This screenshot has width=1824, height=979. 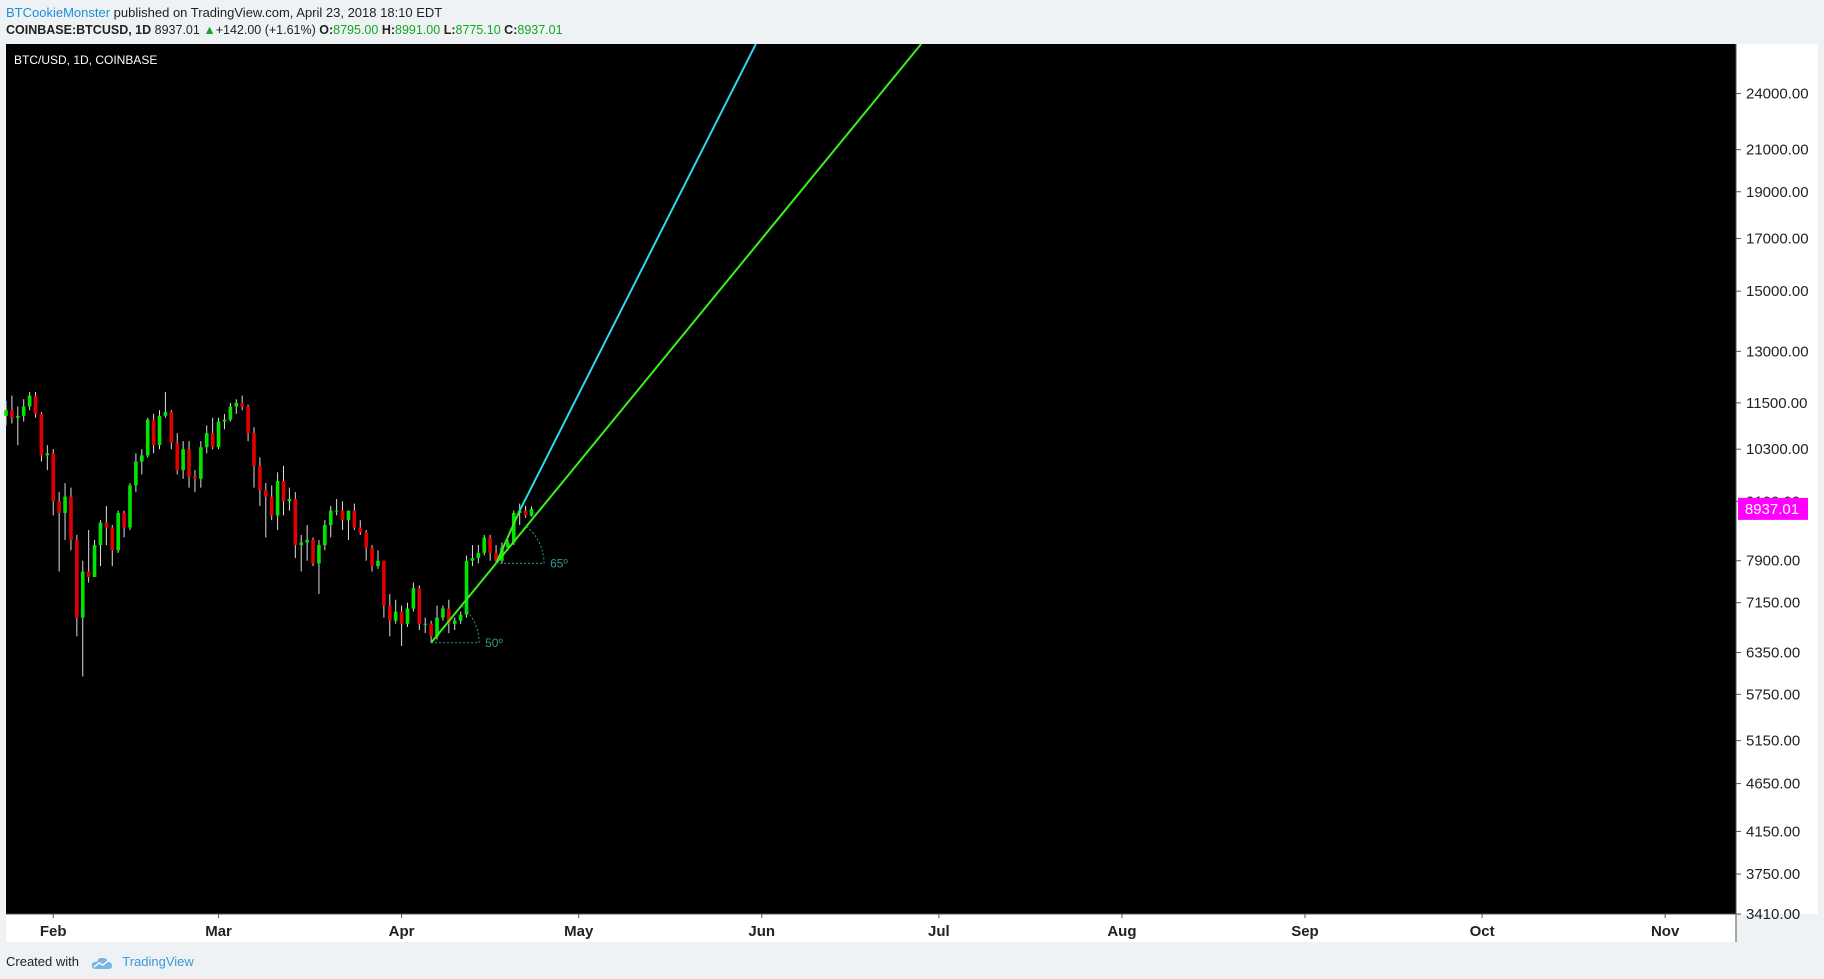 What do you see at coordinates (1773, 653) in the screenshot?
I see `y-tick-label: 6350.00` at bounding box center [1773, 653].